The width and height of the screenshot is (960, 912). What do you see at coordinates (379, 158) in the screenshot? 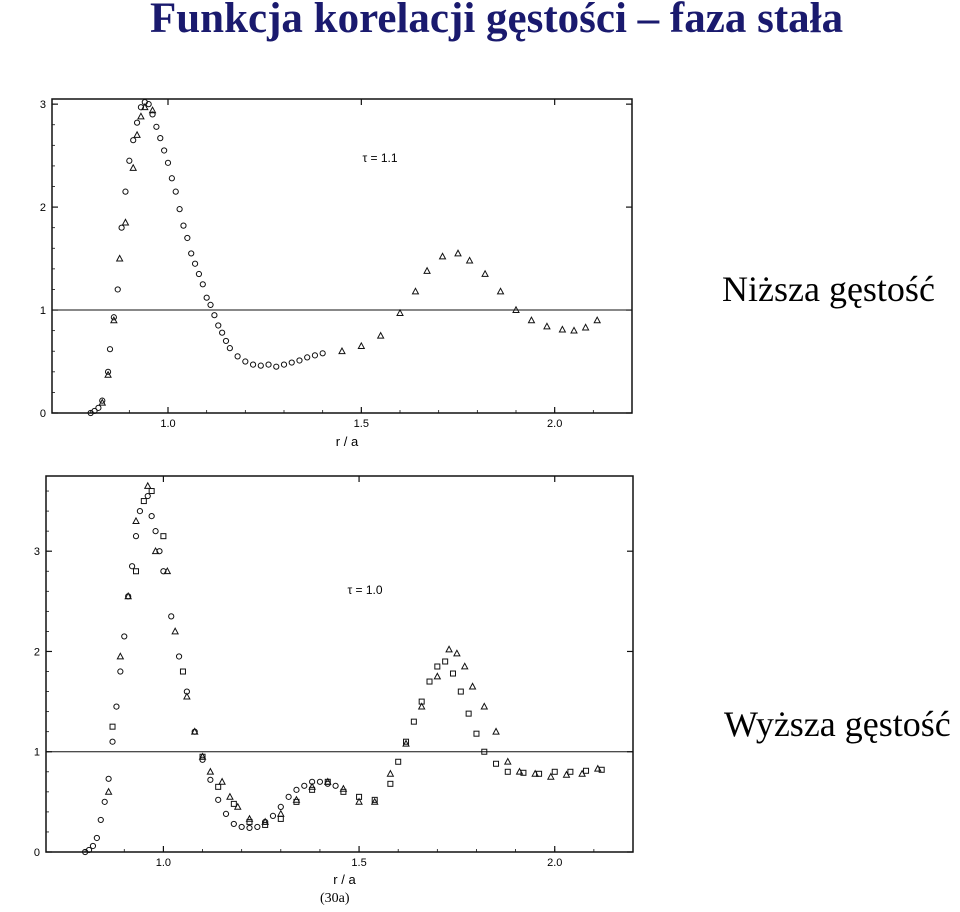
I see `tau-annotation: τ = 1.1` at bounding box center [379, 158].